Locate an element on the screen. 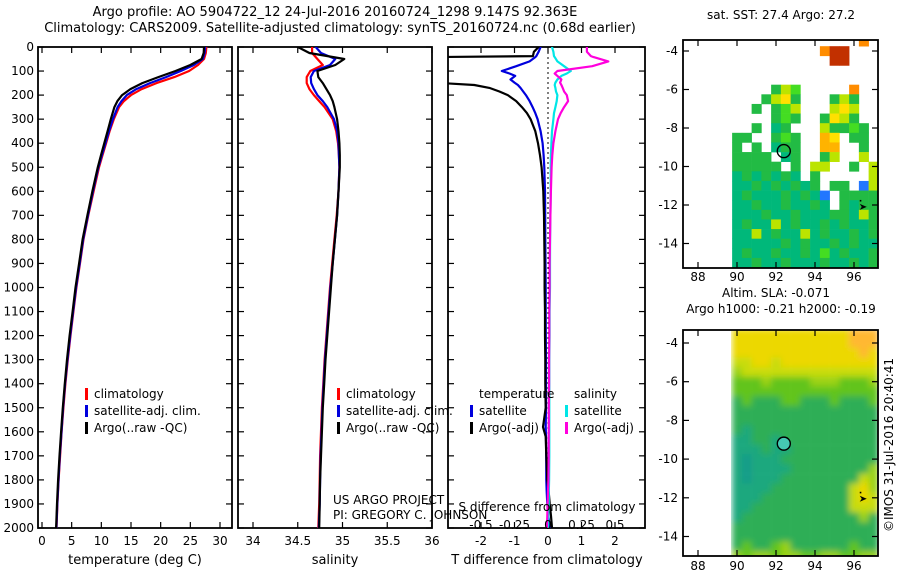 This screenshot has width=900, height=580. tick-label: 15 is located at coordinates (130, 541).